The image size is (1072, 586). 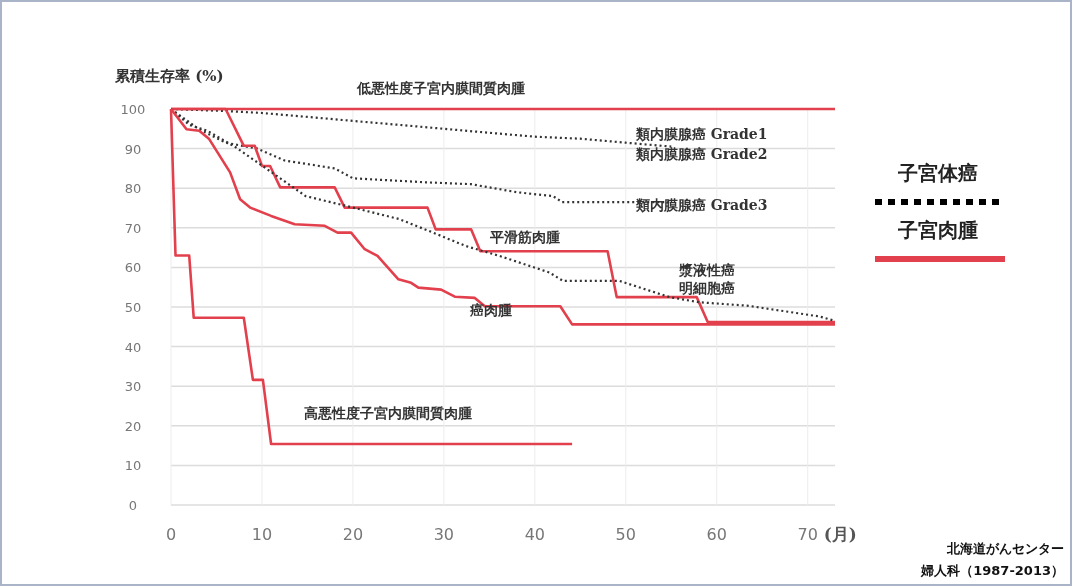 I want to click on series-label: 高悪性度子宮内膜間質肉腫, so click(x=387, y=412).